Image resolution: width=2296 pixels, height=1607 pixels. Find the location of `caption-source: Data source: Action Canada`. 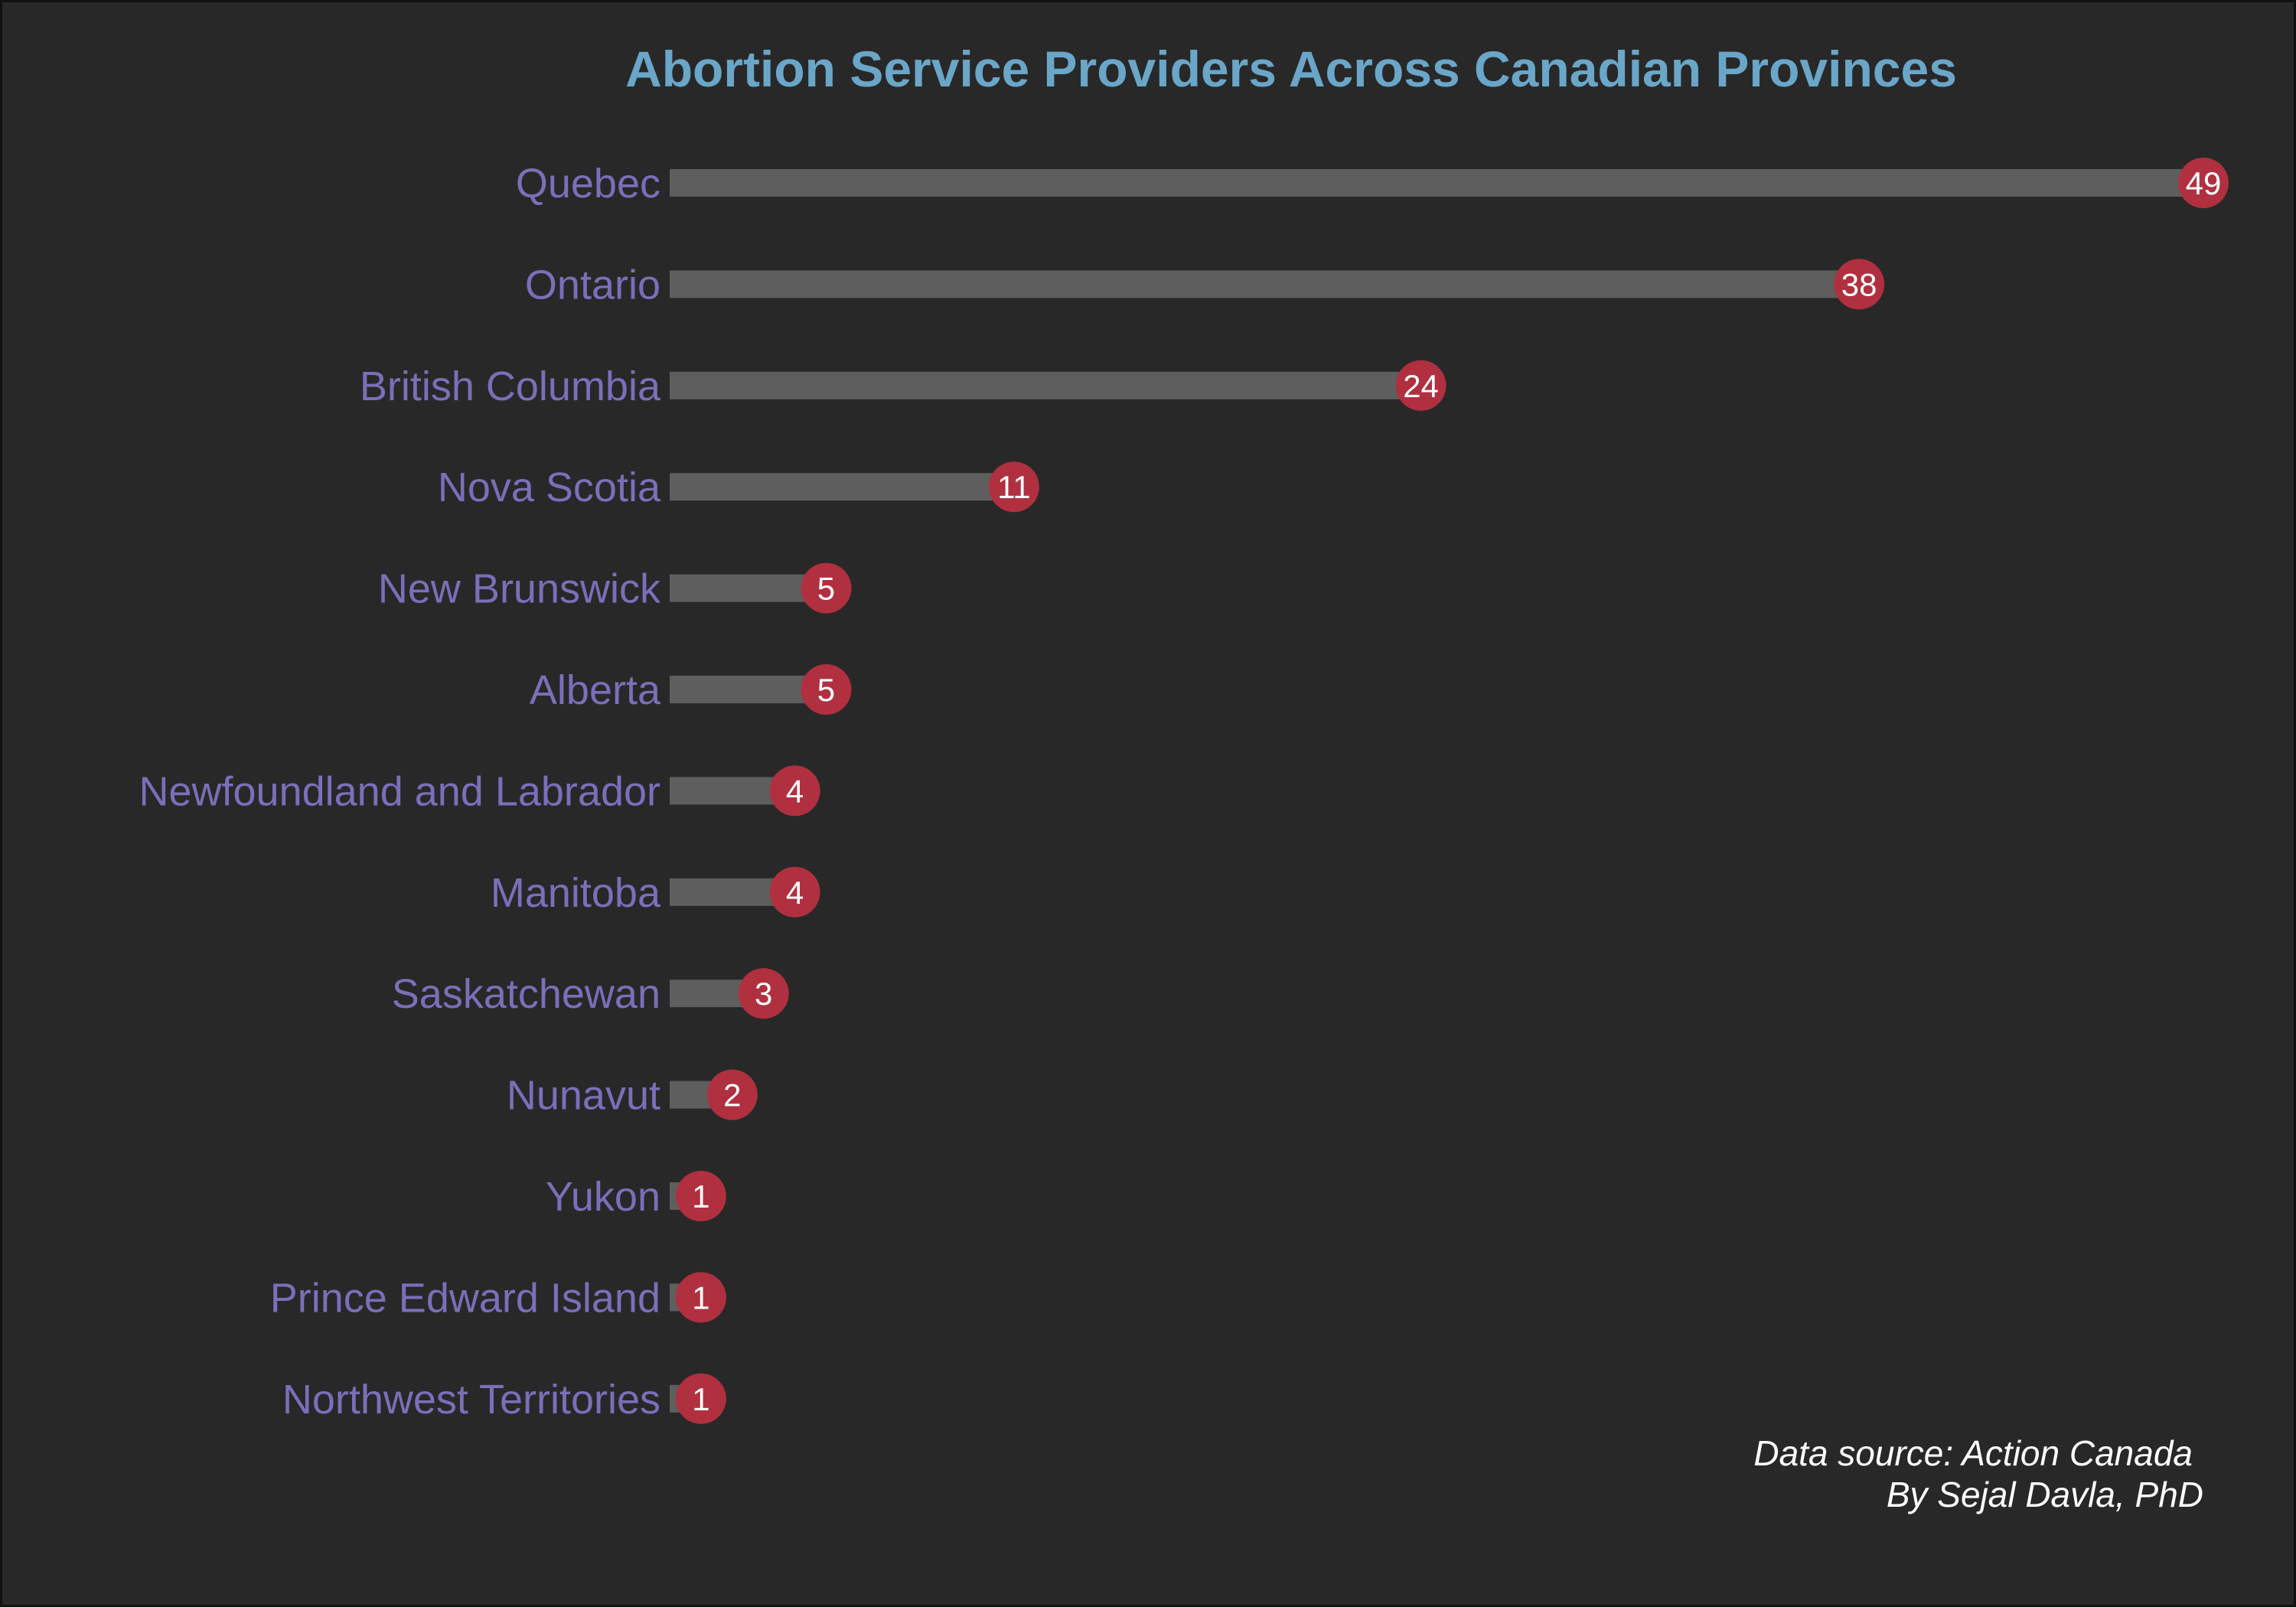

caption-source: Data source: Action Canada is located at coordinates (1973, 1453).